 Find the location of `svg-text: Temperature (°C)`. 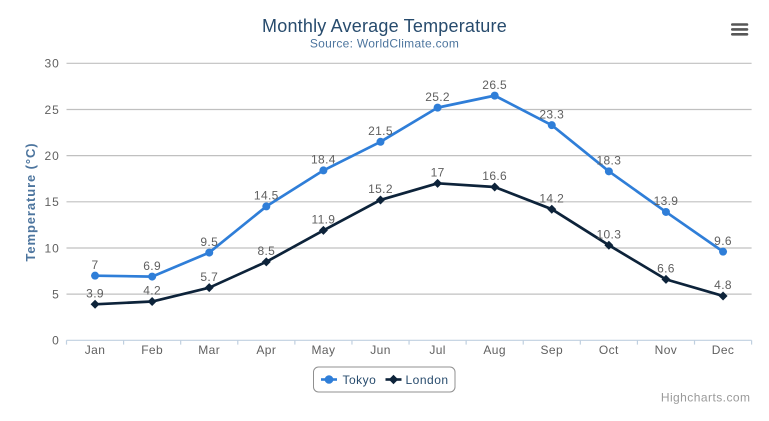

svg-text: Temperature (°C) is located at coordinates (30, 201).